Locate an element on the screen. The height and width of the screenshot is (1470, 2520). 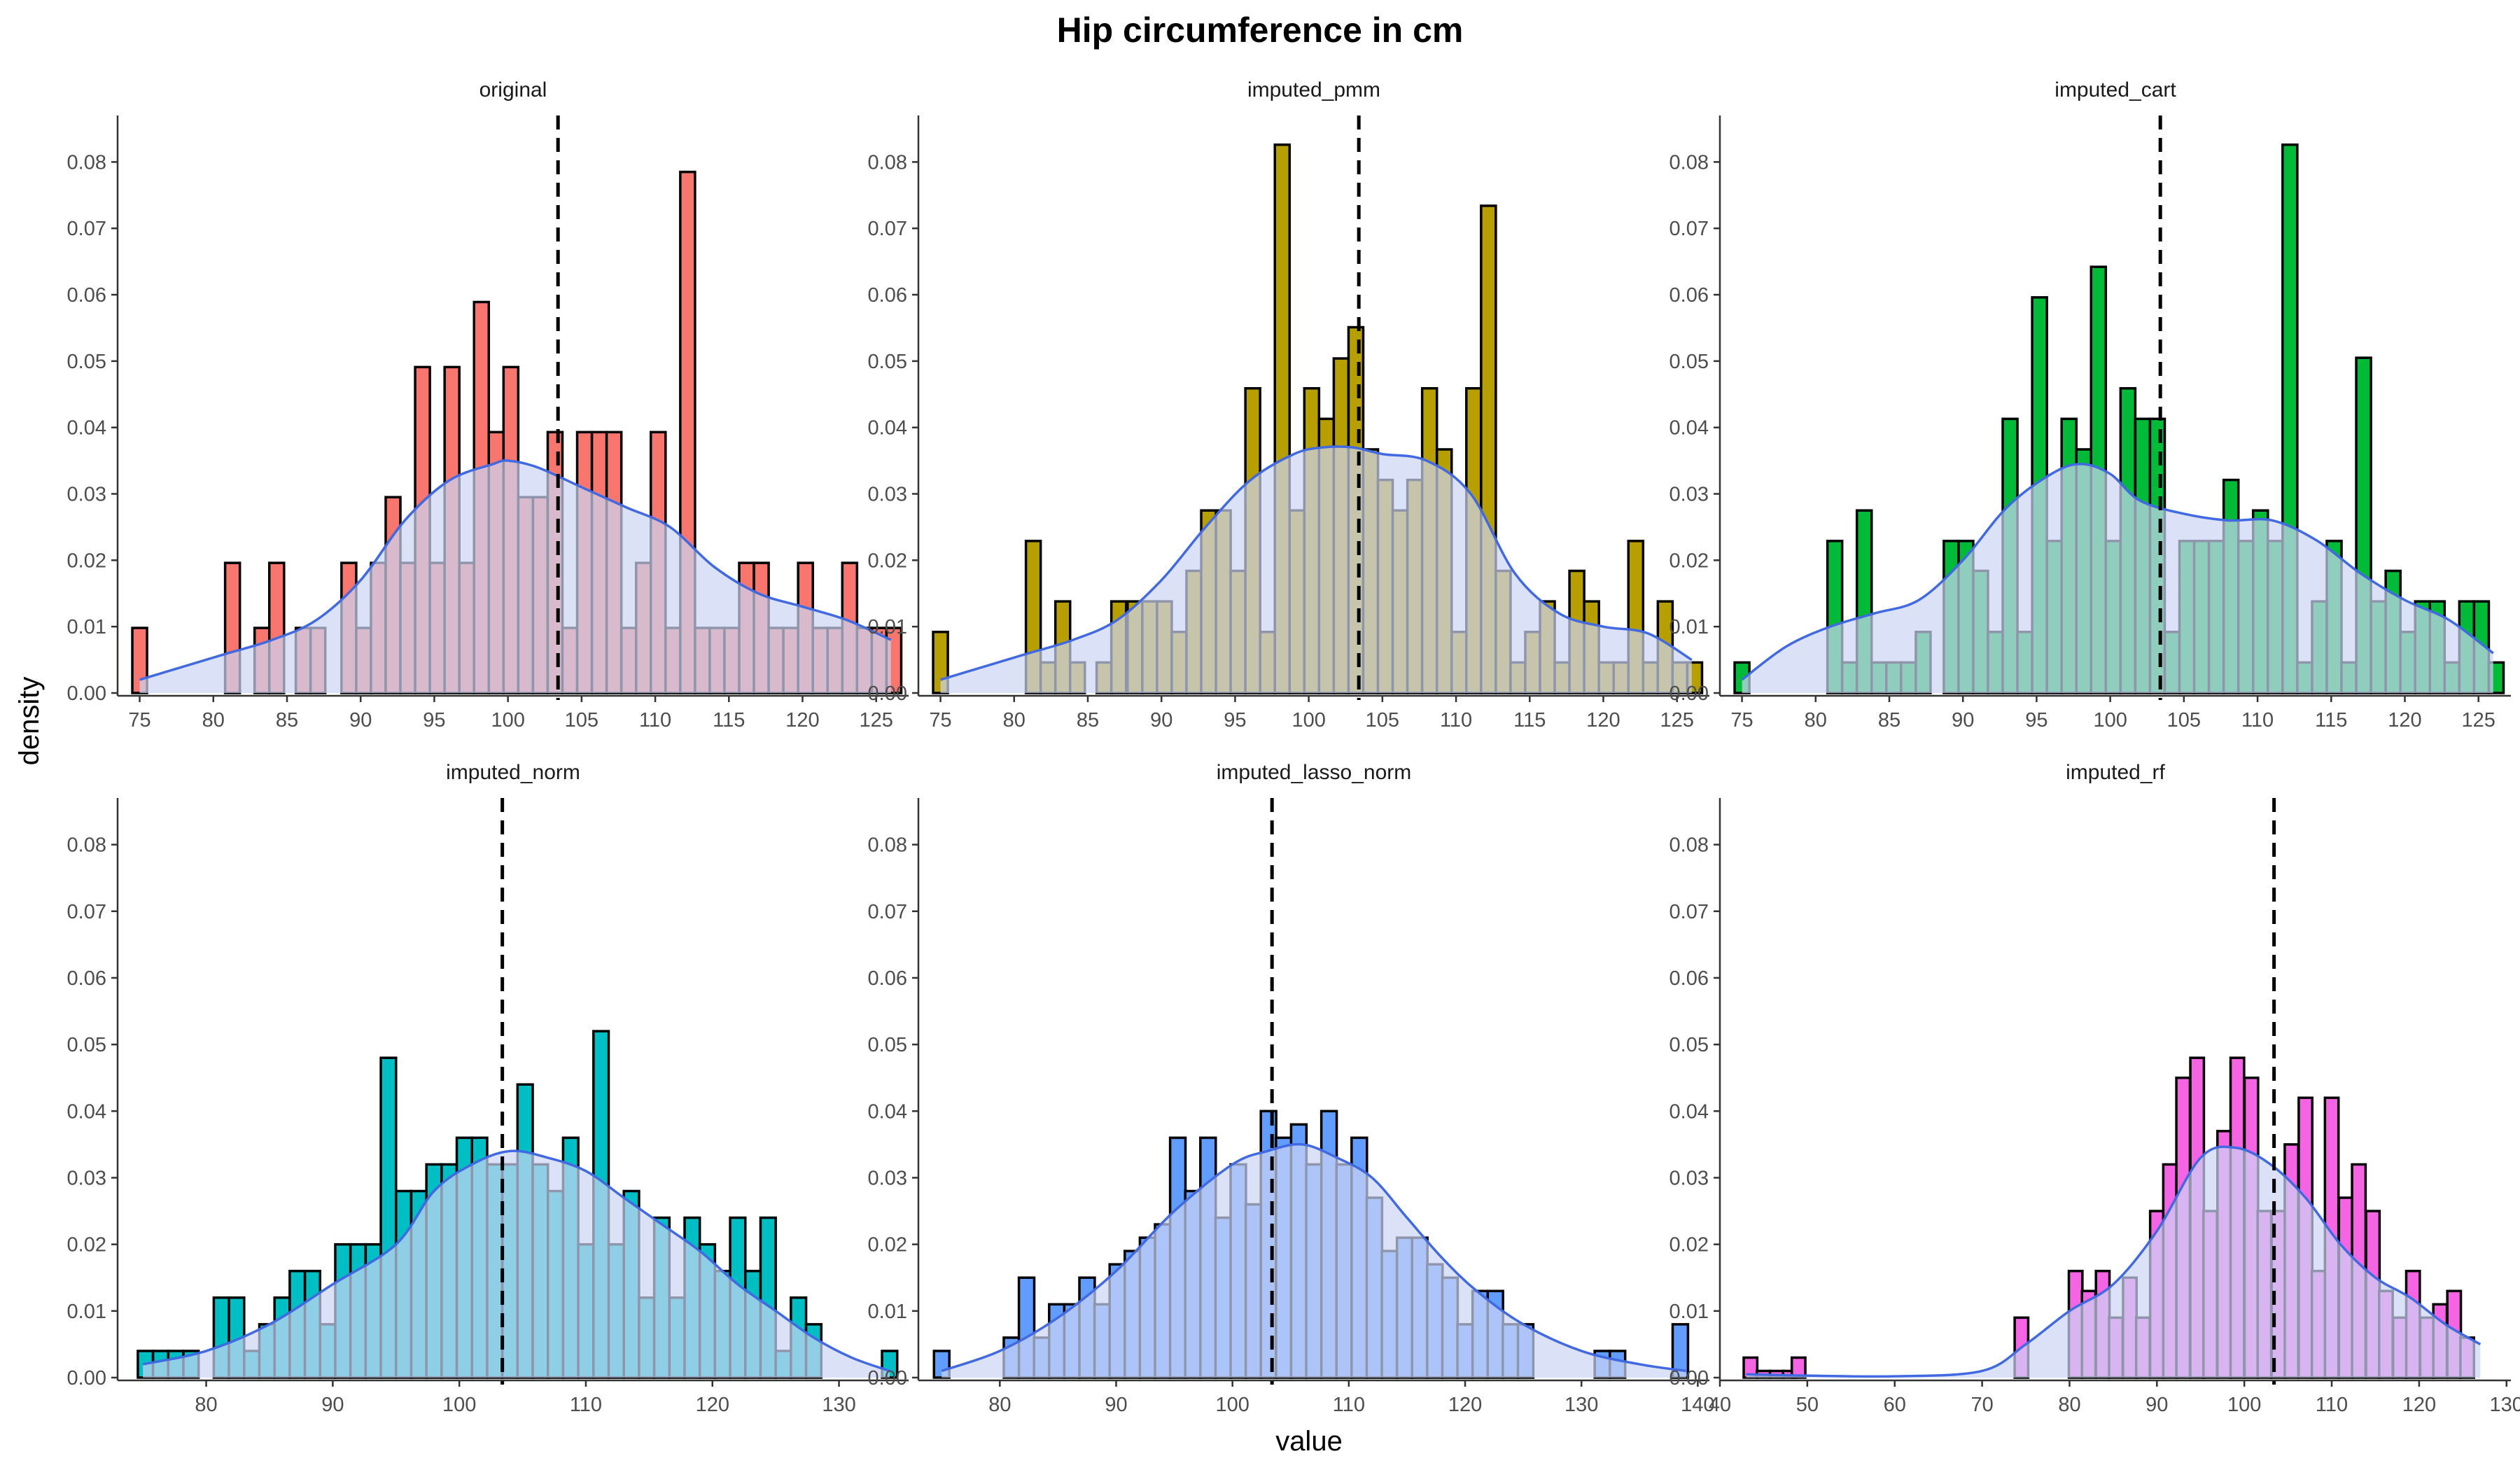
facet-label: original is located at coordinates (513, 90).